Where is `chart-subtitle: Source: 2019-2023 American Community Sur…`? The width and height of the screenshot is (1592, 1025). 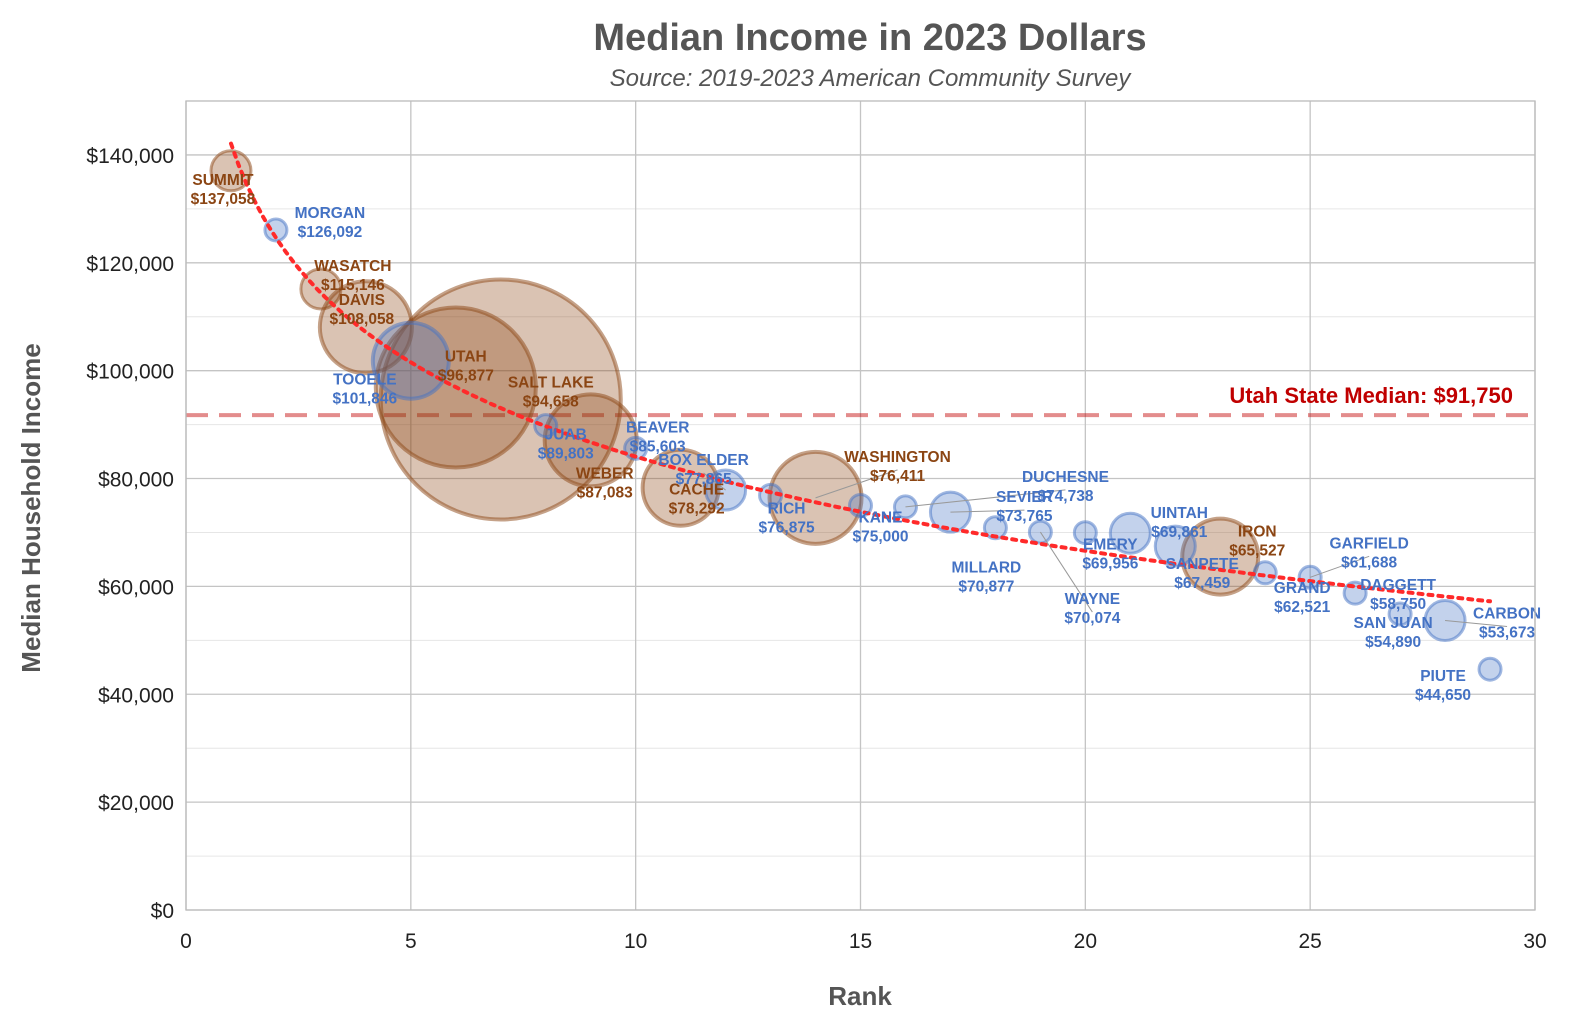
chart-subtitle: Source: 2019-2023 American Community Sur… is located at coordinates (871, 78).